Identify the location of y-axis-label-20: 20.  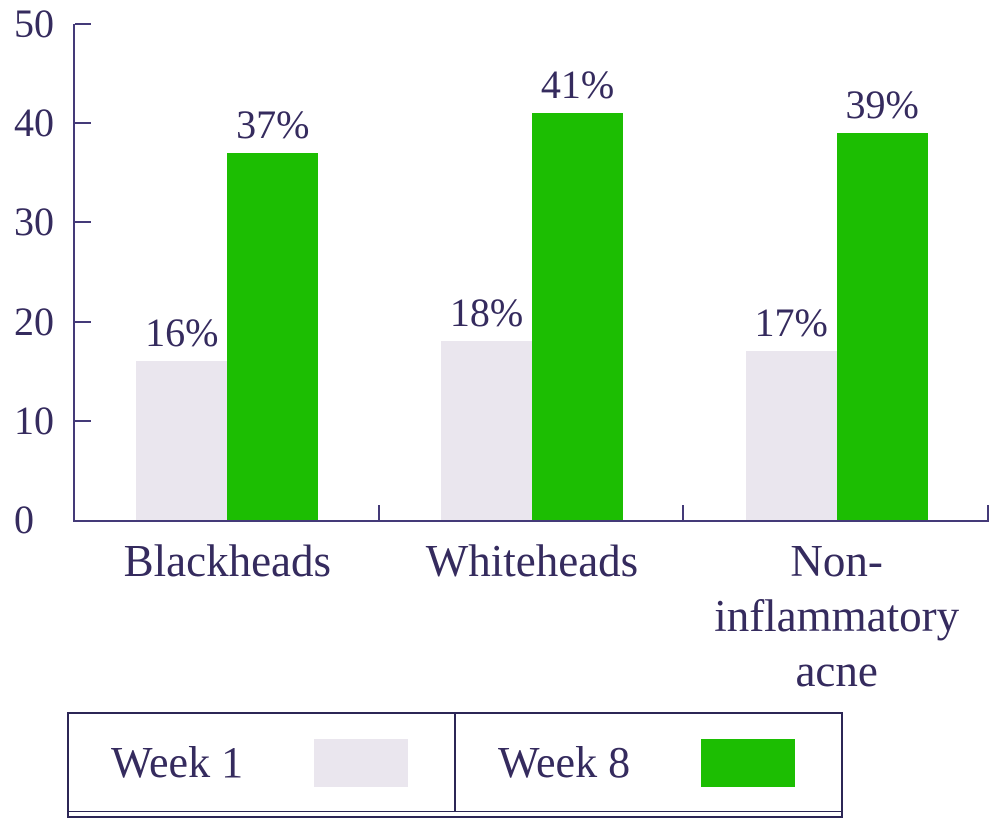
(34, 321).